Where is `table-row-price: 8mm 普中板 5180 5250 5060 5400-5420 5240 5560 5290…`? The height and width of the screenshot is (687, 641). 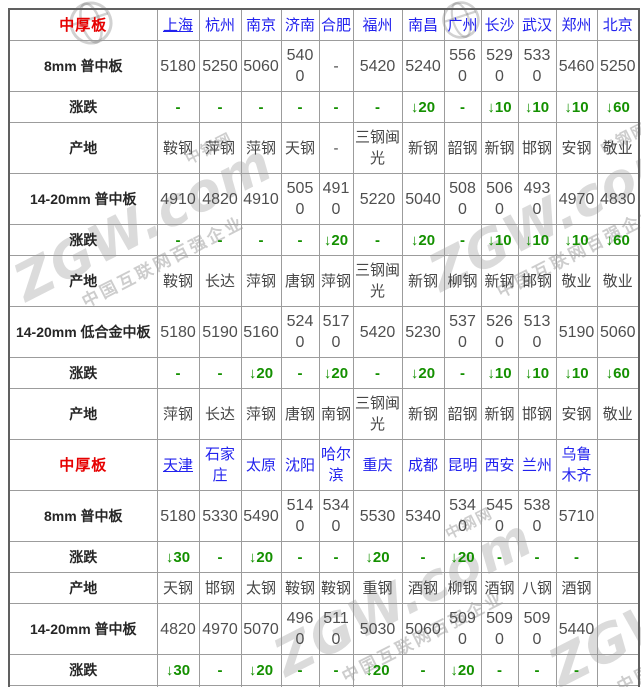 table-row-price: 8mm 普中板 5180 5250 5060 5400-5420 5240 5560 5290… is located at coordinates (324, 66).